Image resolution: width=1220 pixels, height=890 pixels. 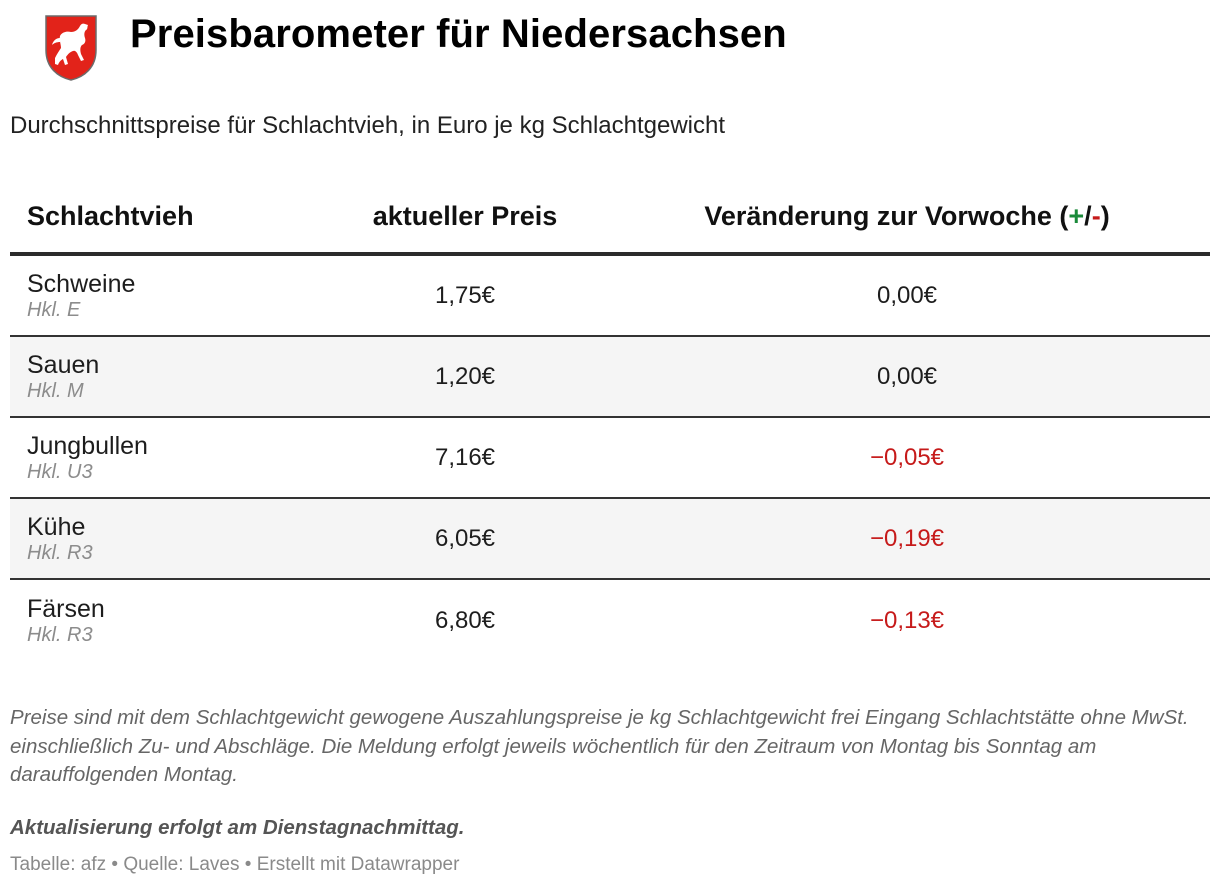 I want to click on plus-sign: +, so click(x=1076, y=215).